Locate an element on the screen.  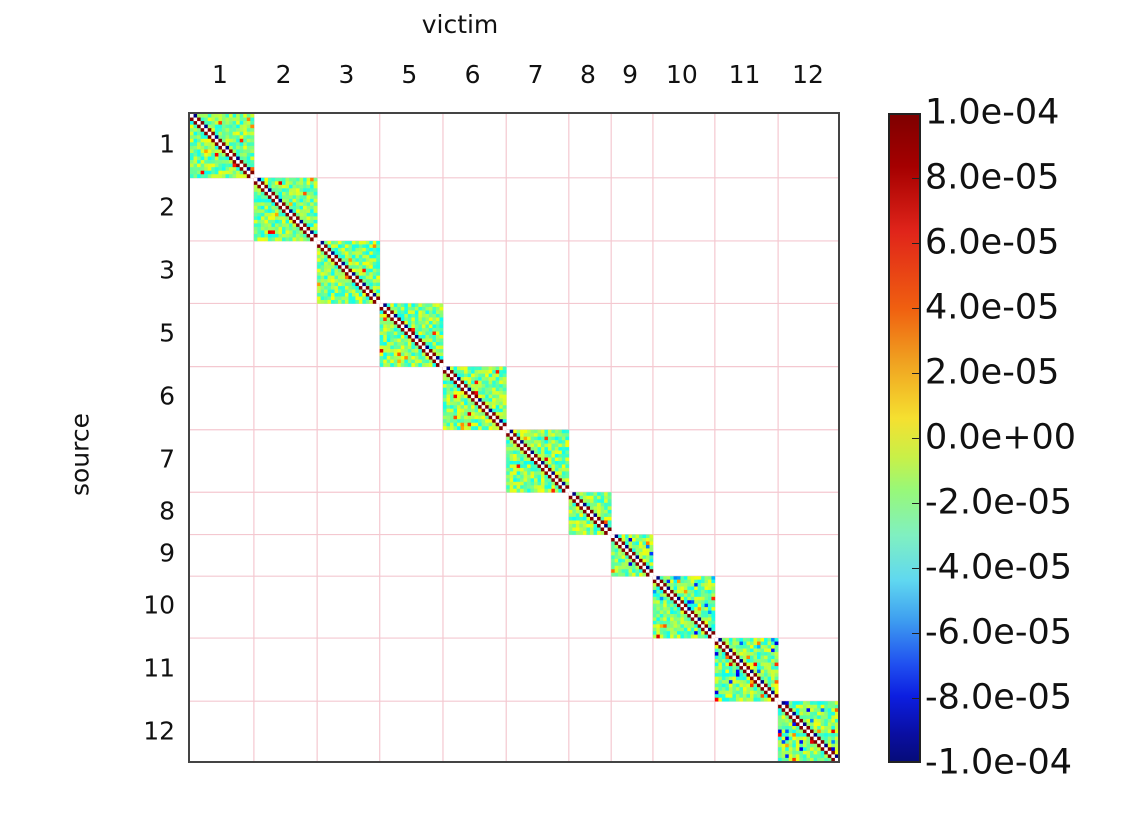
colorbar-tick-label: -1.0e-04 is located at coordinates (998, 762).